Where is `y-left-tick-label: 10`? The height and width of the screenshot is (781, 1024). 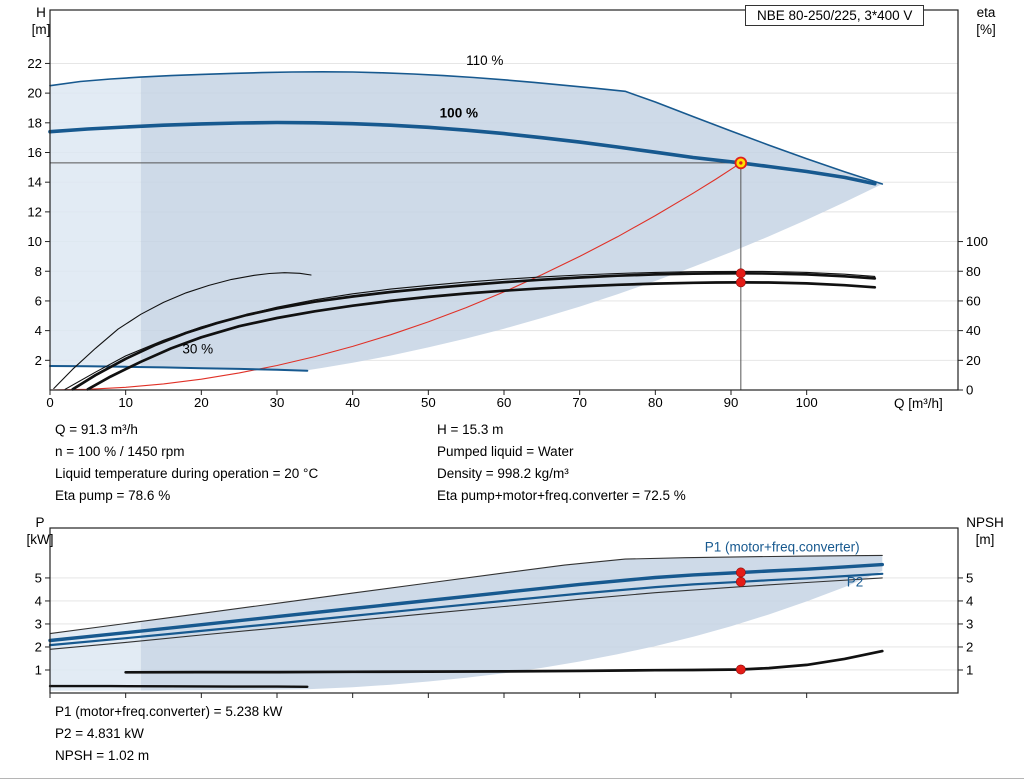
y-left-tick-label: 10 is located at coordinates (34, 241).